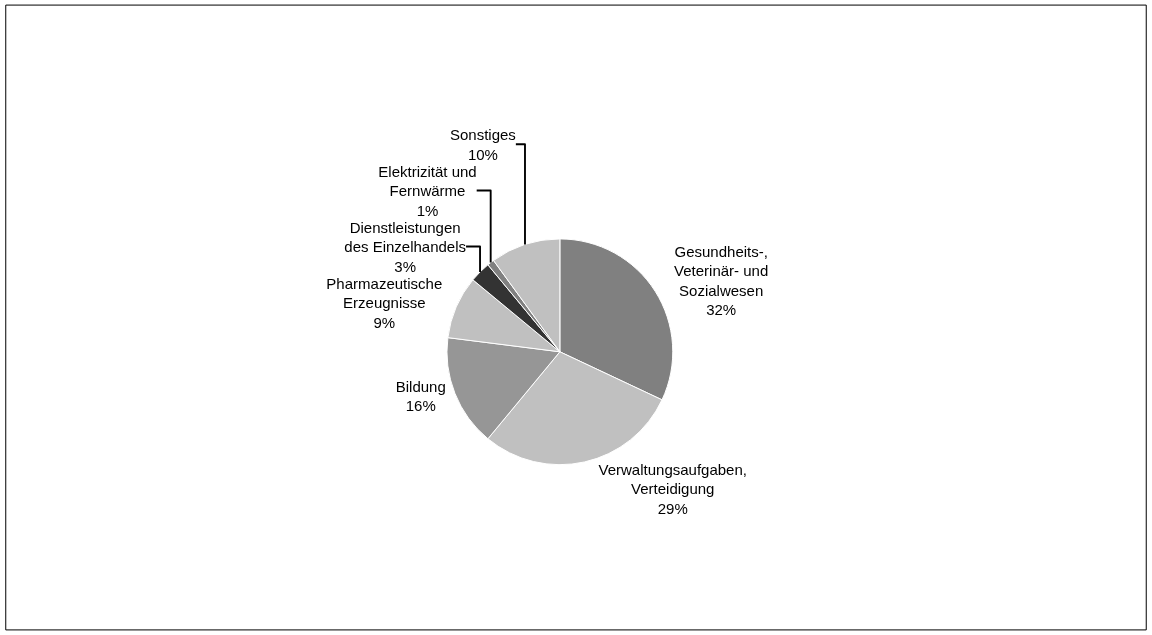  What do you see at coordinates (420, 406) in the screenshot?
I see `data-label: 16%` at bounding box center [420, 406].